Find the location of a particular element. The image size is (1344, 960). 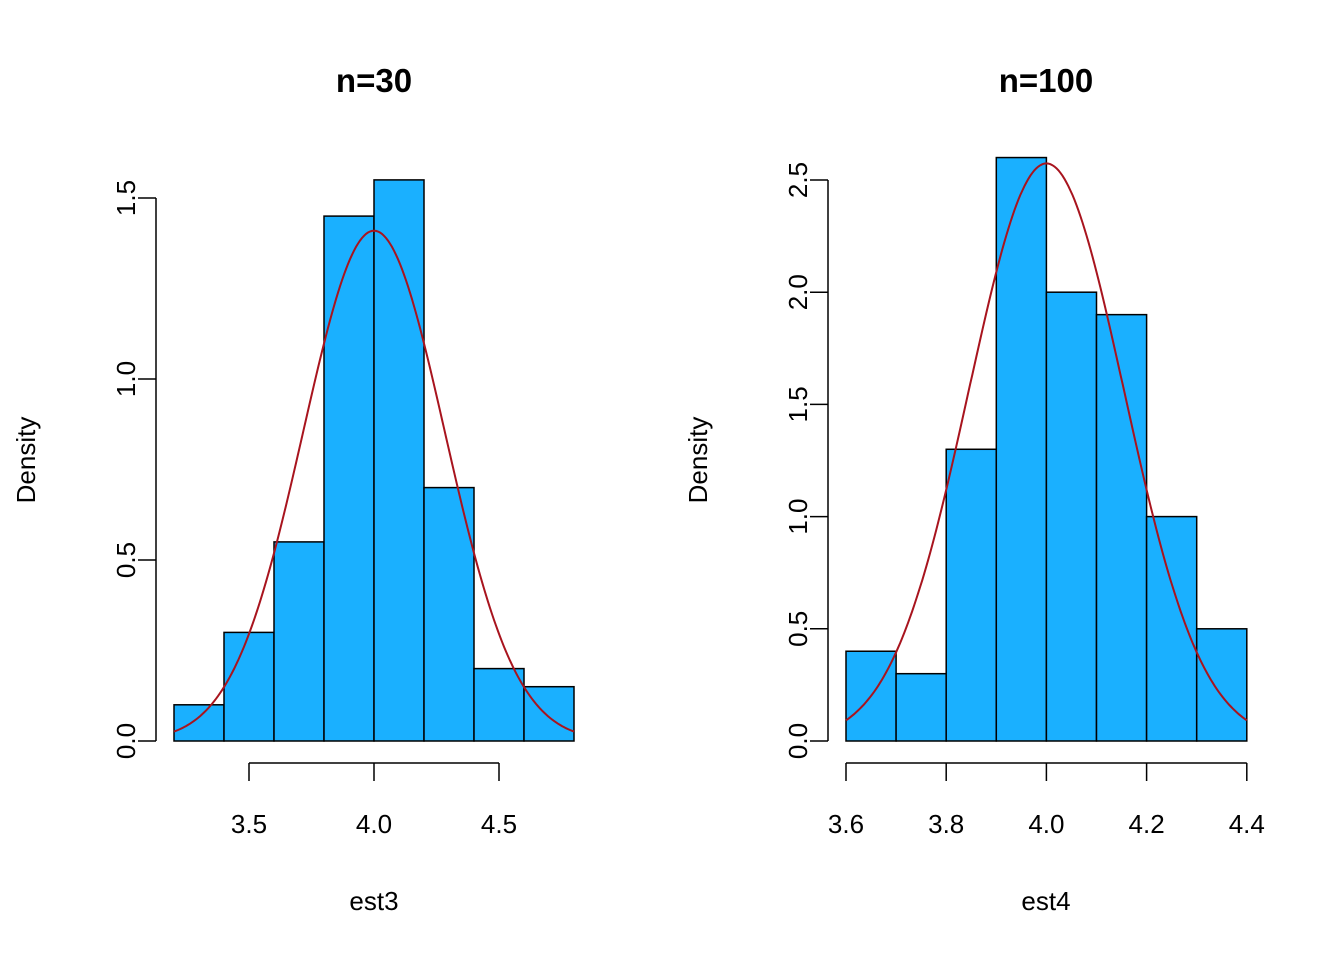

x-tick-label: 3.8 is located at coordinates (946, 824).